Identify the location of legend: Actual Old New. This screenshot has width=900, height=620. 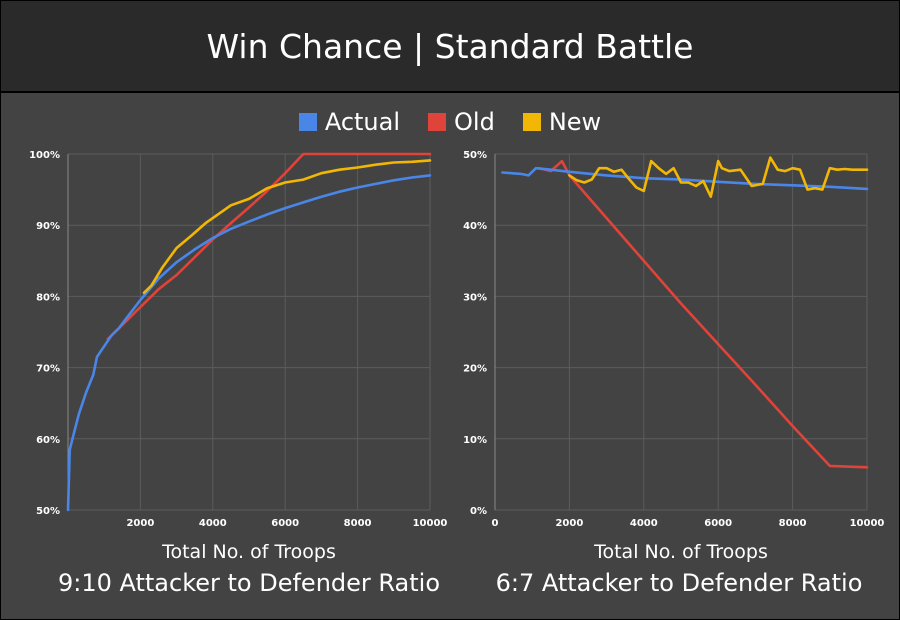
(450, 122).